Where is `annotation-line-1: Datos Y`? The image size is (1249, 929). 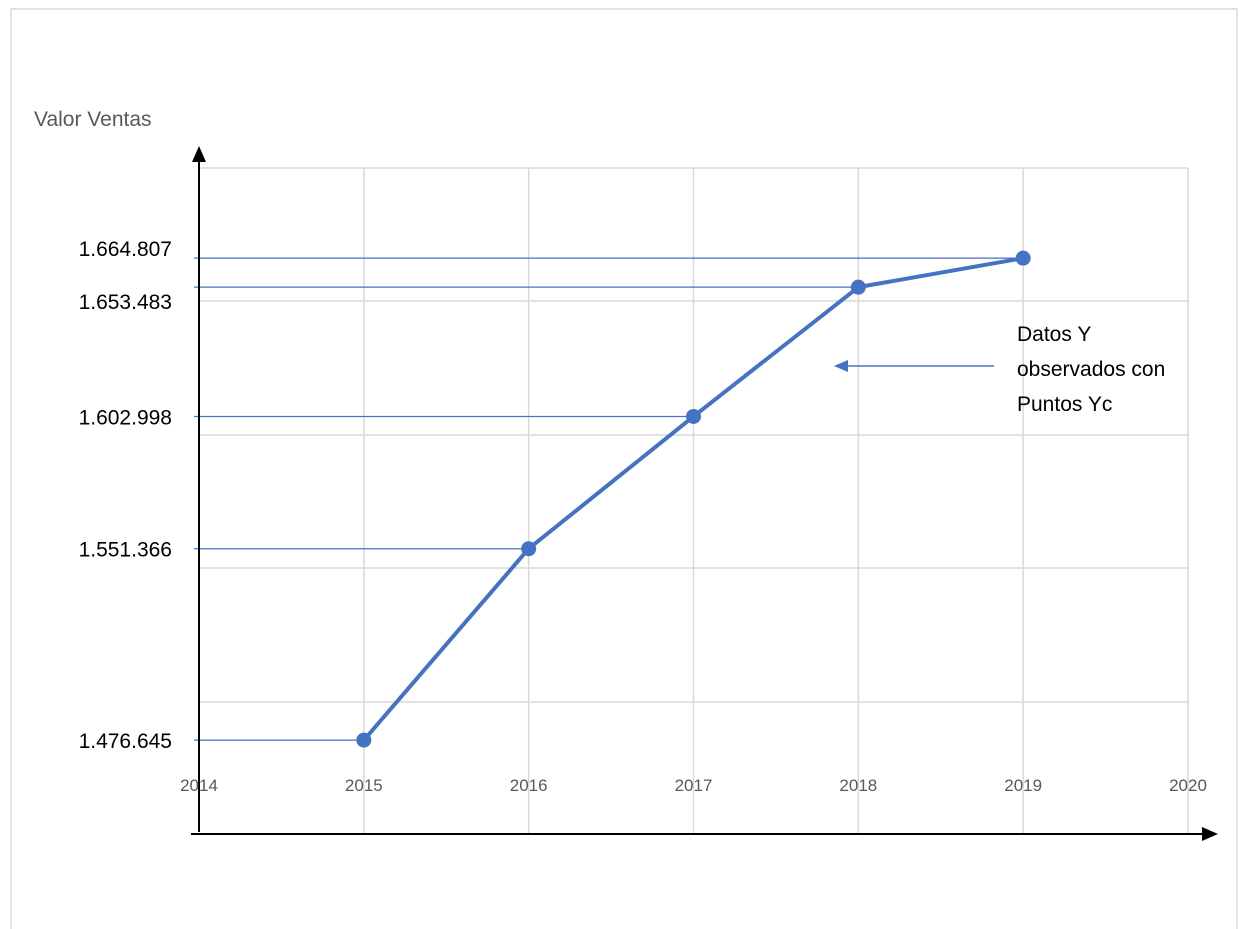
annotation-line-1: Datos Y is located at coordinates (1054, 334).